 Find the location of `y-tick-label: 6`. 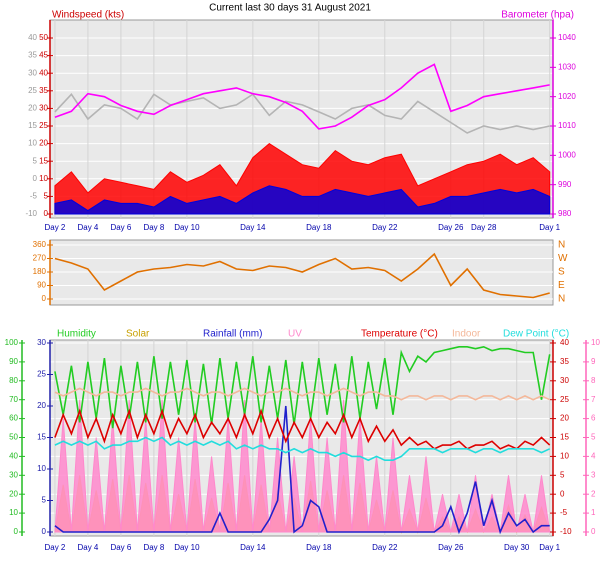

y-tick-label: 6 is located at coordinates (593, 418).